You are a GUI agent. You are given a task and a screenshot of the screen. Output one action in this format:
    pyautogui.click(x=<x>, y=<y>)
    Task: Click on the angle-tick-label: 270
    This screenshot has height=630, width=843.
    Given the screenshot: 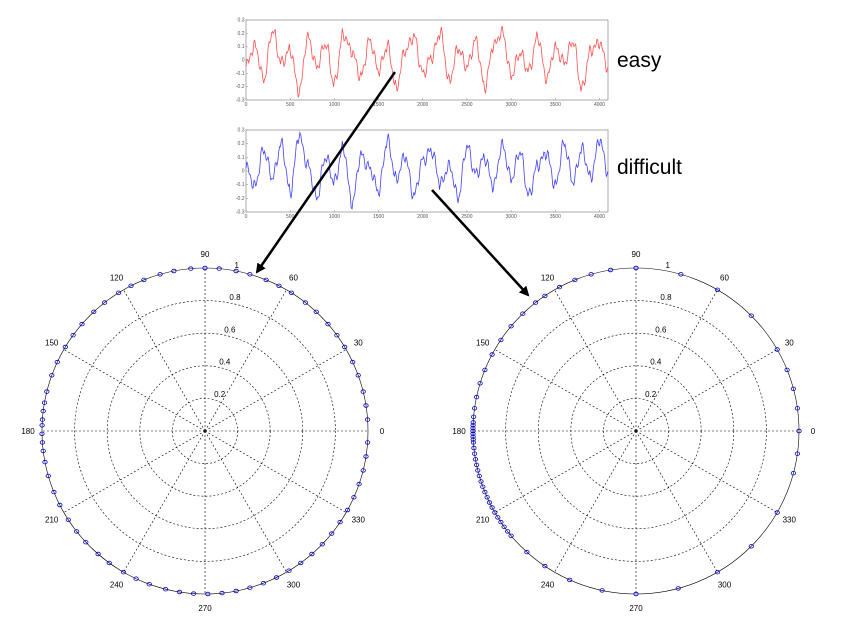 What is the action you would take?
    pyautogui.click(x=636, y=608)
    